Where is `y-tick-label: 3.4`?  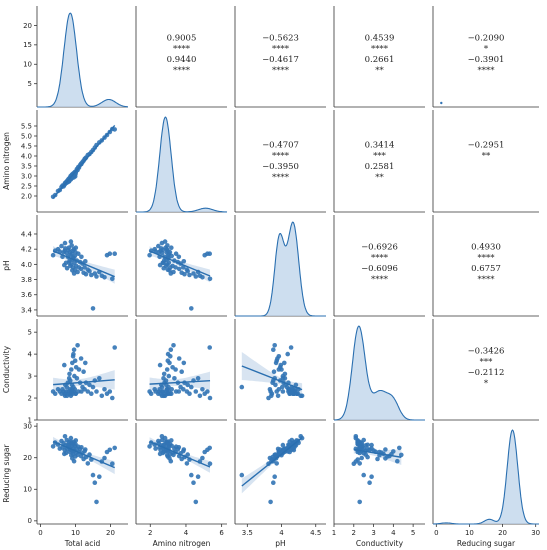
y-tick-label: 3.4 is located at coordinates (27, 310).